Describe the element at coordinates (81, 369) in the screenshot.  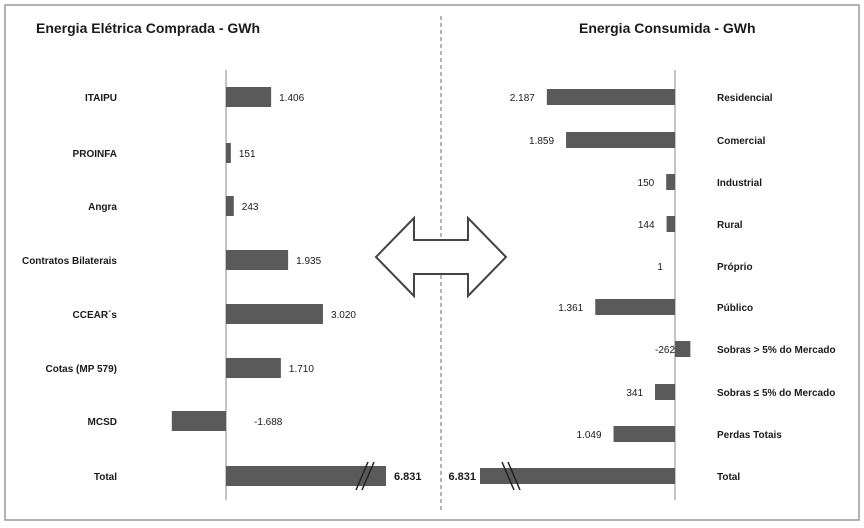
I see `left-category-label-cotas-mp-579: Cotas (MP 579)` at that location.